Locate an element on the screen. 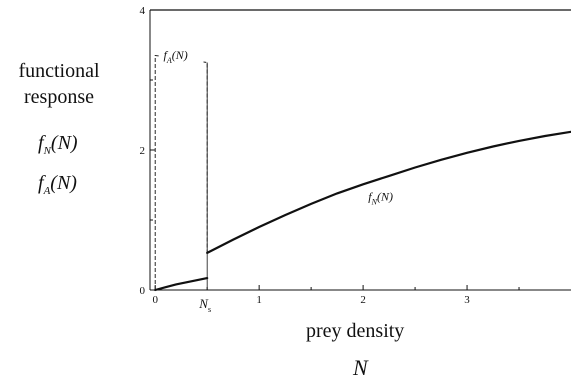 The width and height of the screenshot is (571, 383). x-tick-label-0: 0 is located at coordinates (155, 300).